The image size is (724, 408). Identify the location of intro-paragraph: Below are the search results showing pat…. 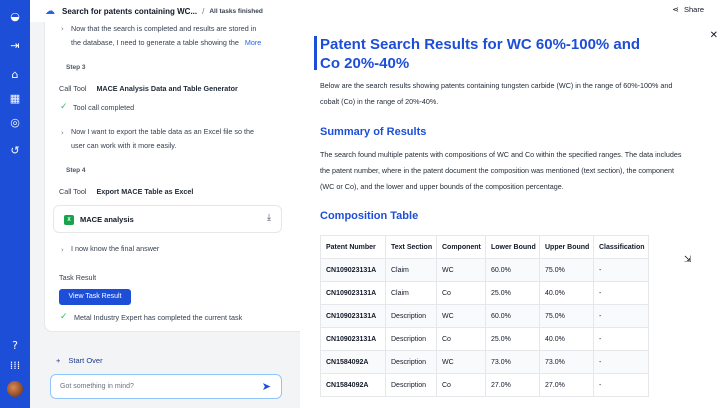
(496, 93).